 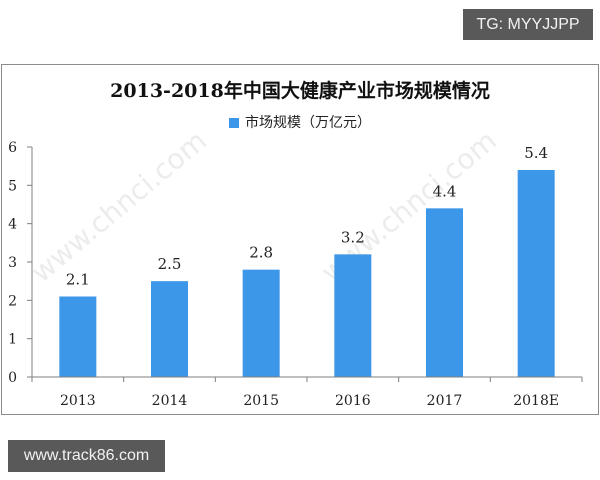 What do you see at coordinates (234, 123) in the screenshot?
I see `legend-swatch` at bounding box center [234, 123].